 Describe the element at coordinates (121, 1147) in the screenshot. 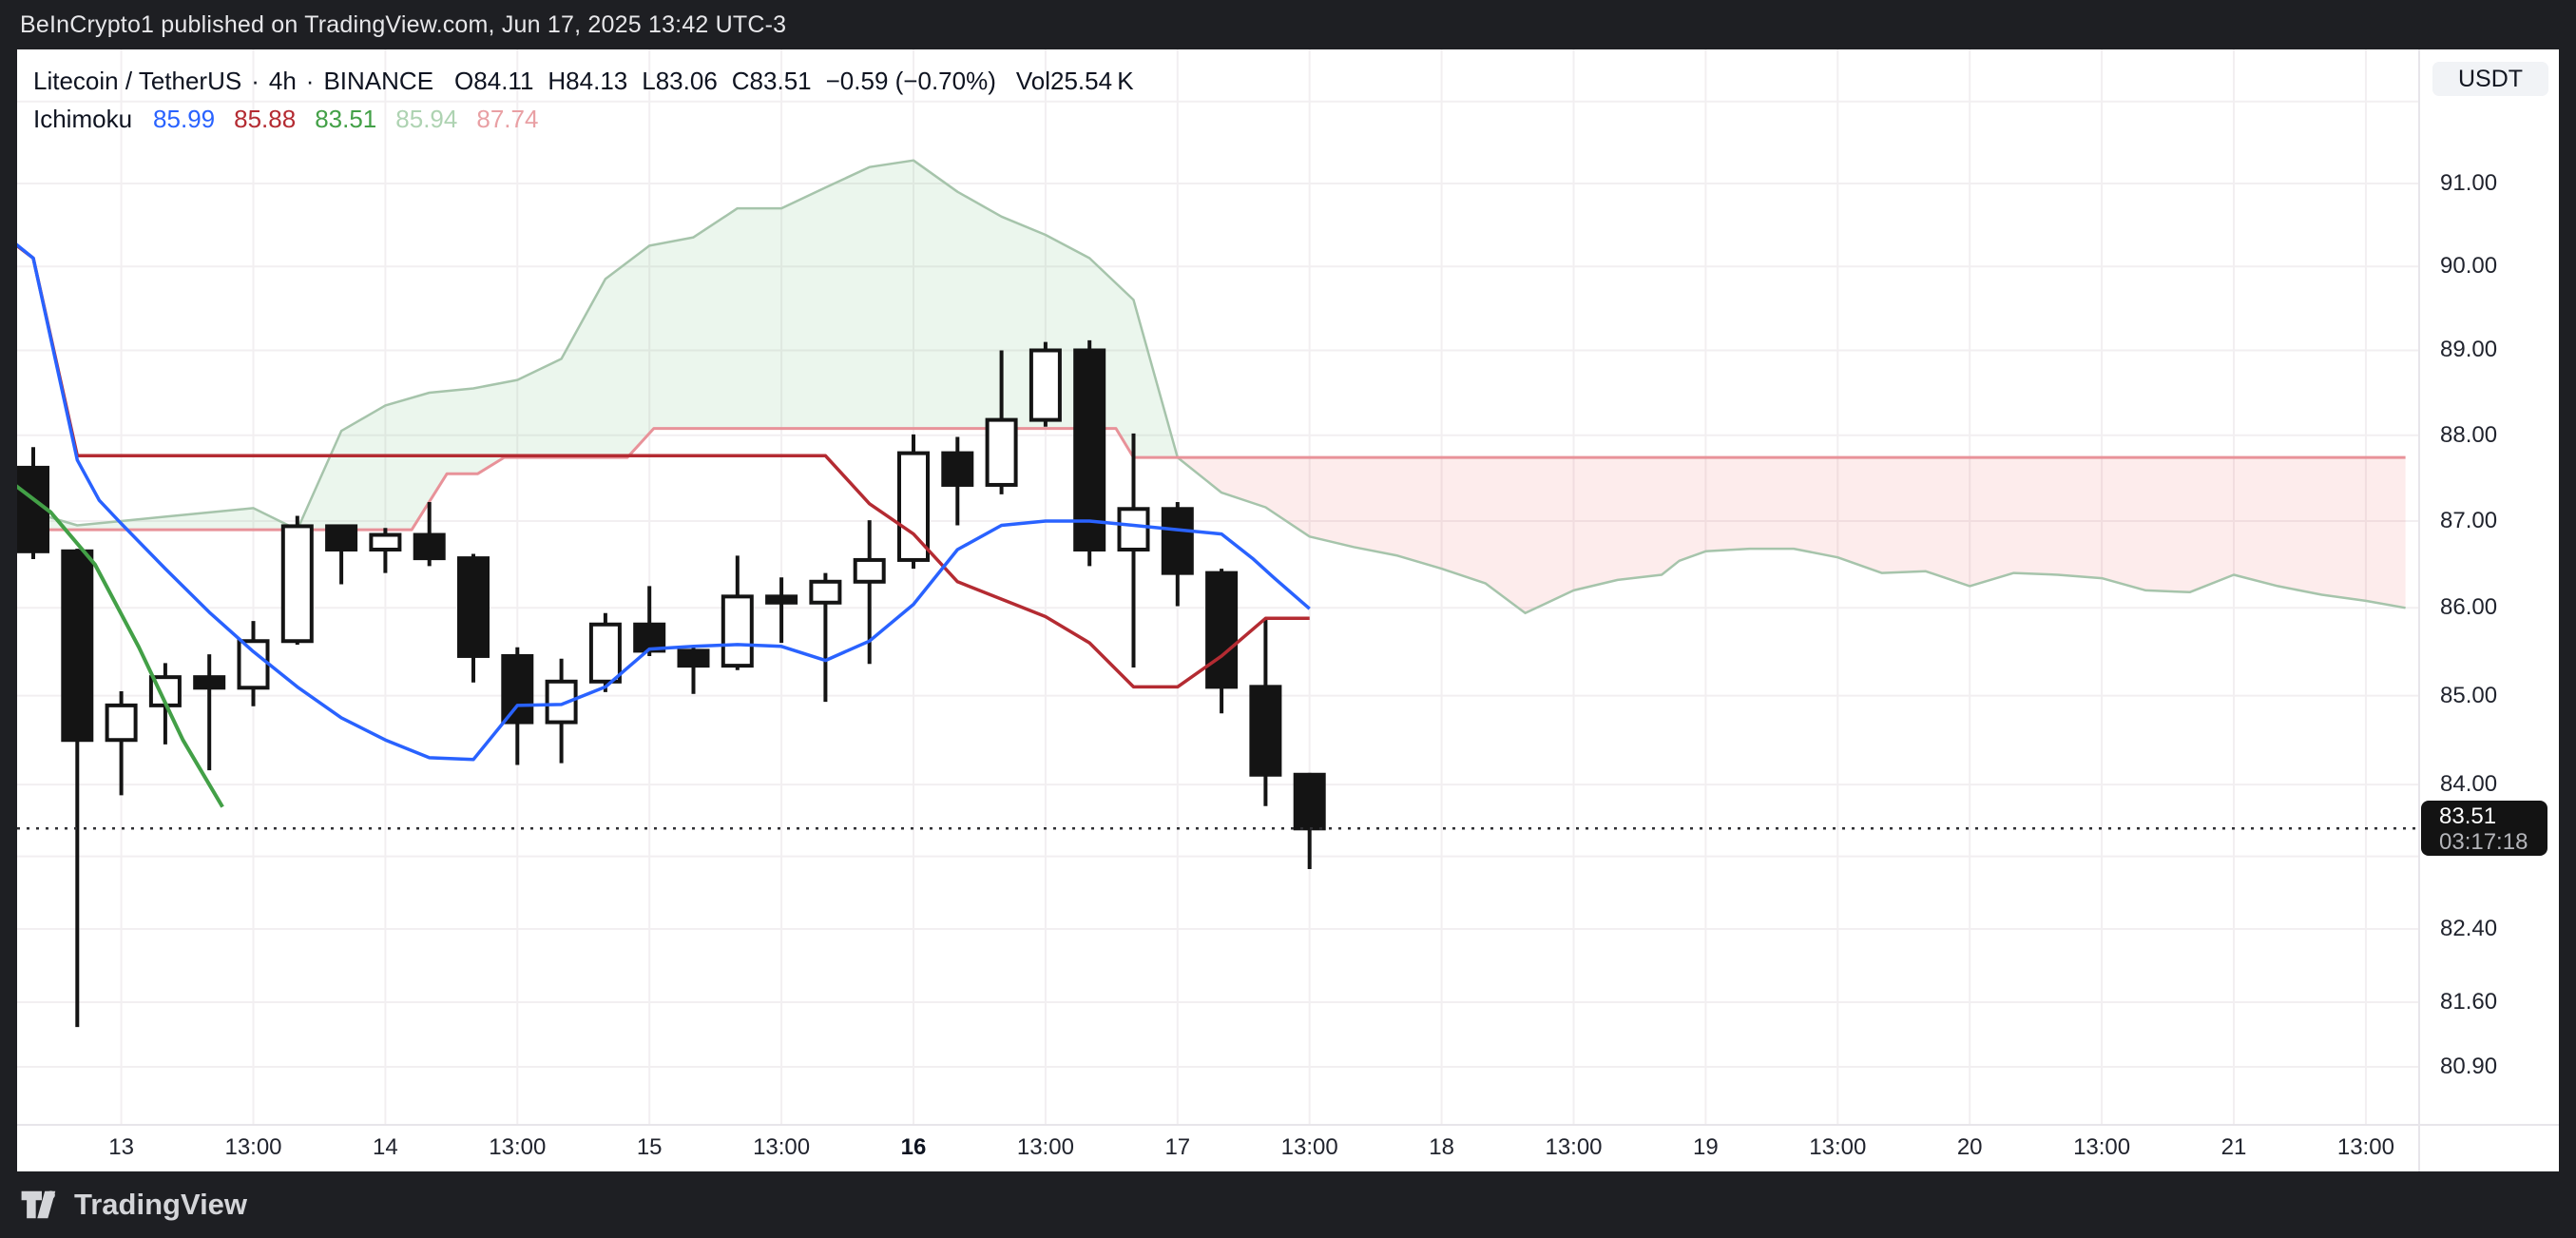

I see `time-tick-label: 13` at that location.